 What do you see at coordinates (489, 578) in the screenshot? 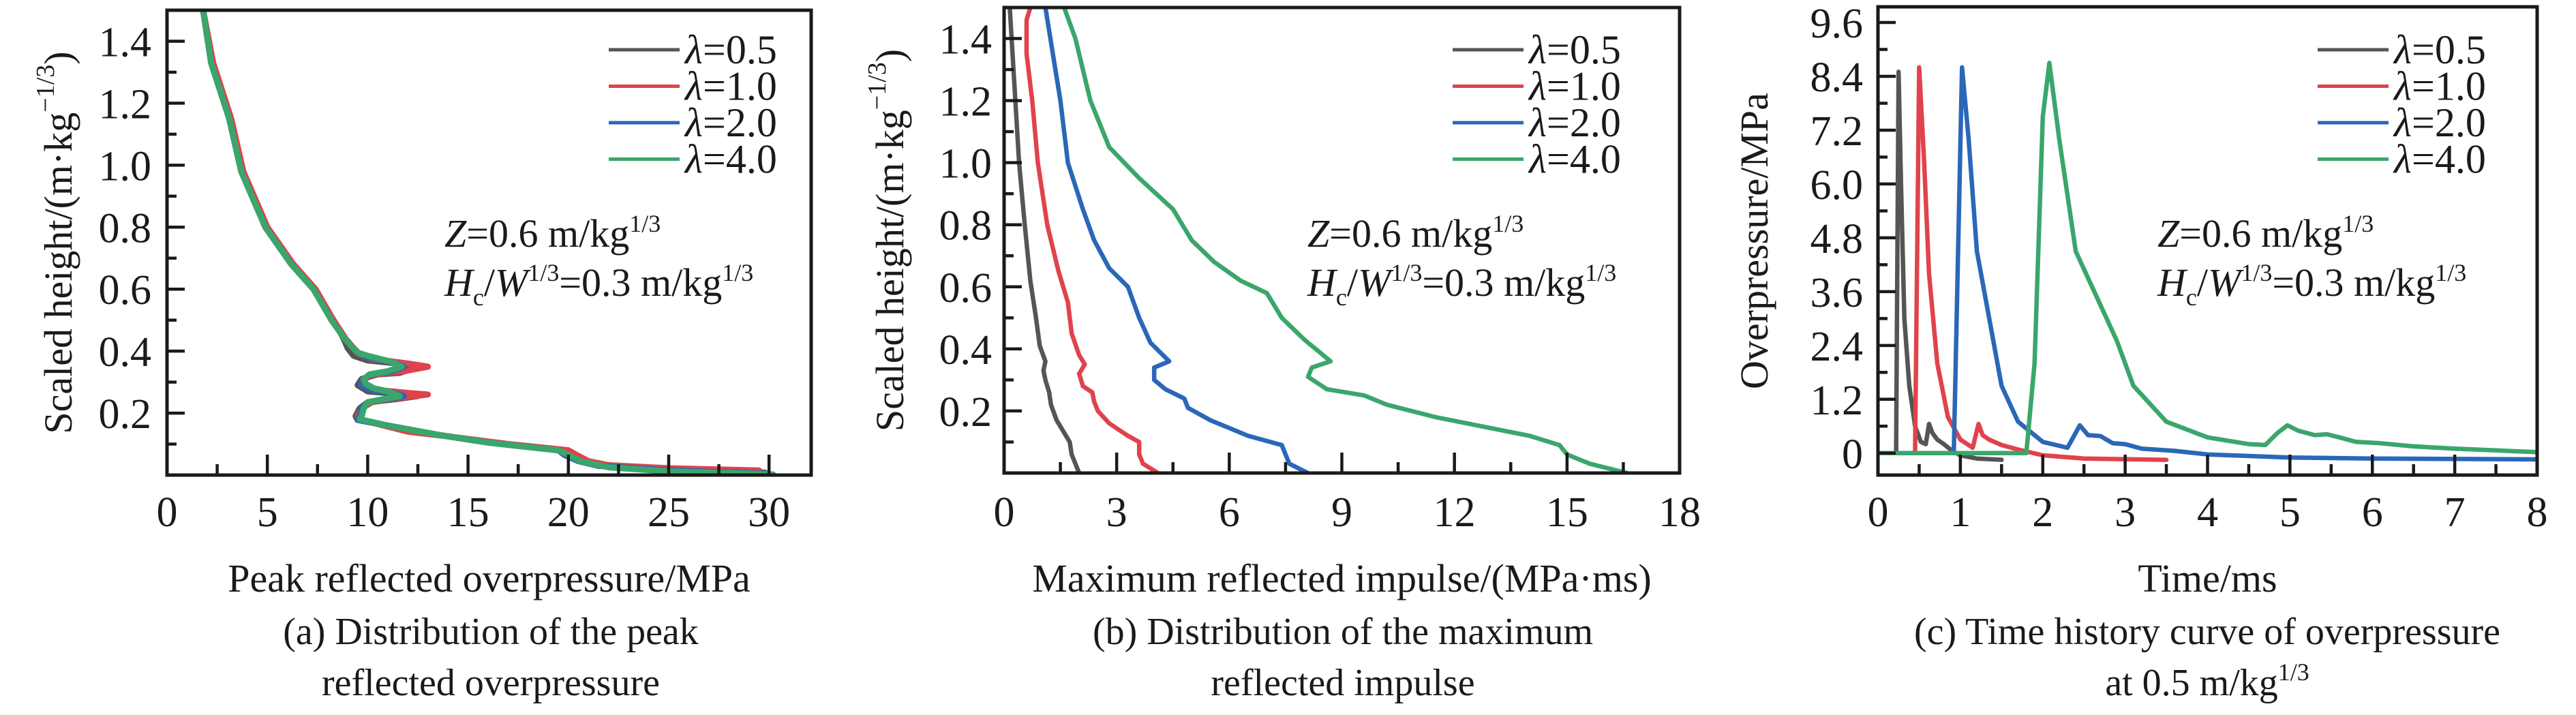
I see `x-axis-title: Peak reflected overpressure/MPa` at bounding box center [489, 578].